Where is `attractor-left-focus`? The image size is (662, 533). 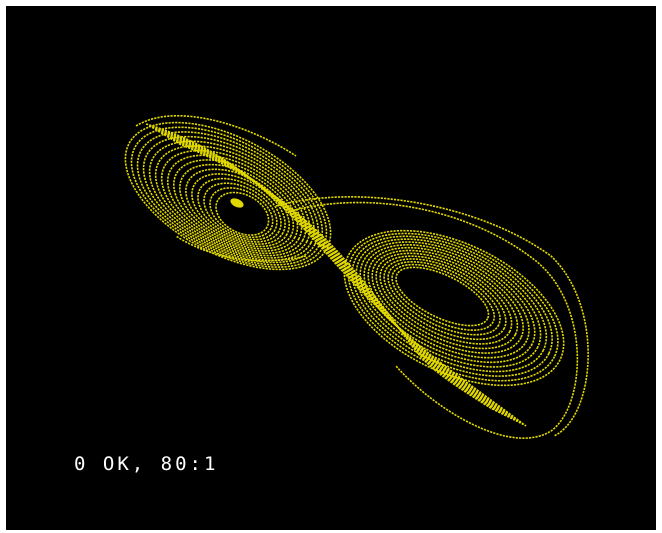
attractor-left-focus is located at coordinates (237, 203).